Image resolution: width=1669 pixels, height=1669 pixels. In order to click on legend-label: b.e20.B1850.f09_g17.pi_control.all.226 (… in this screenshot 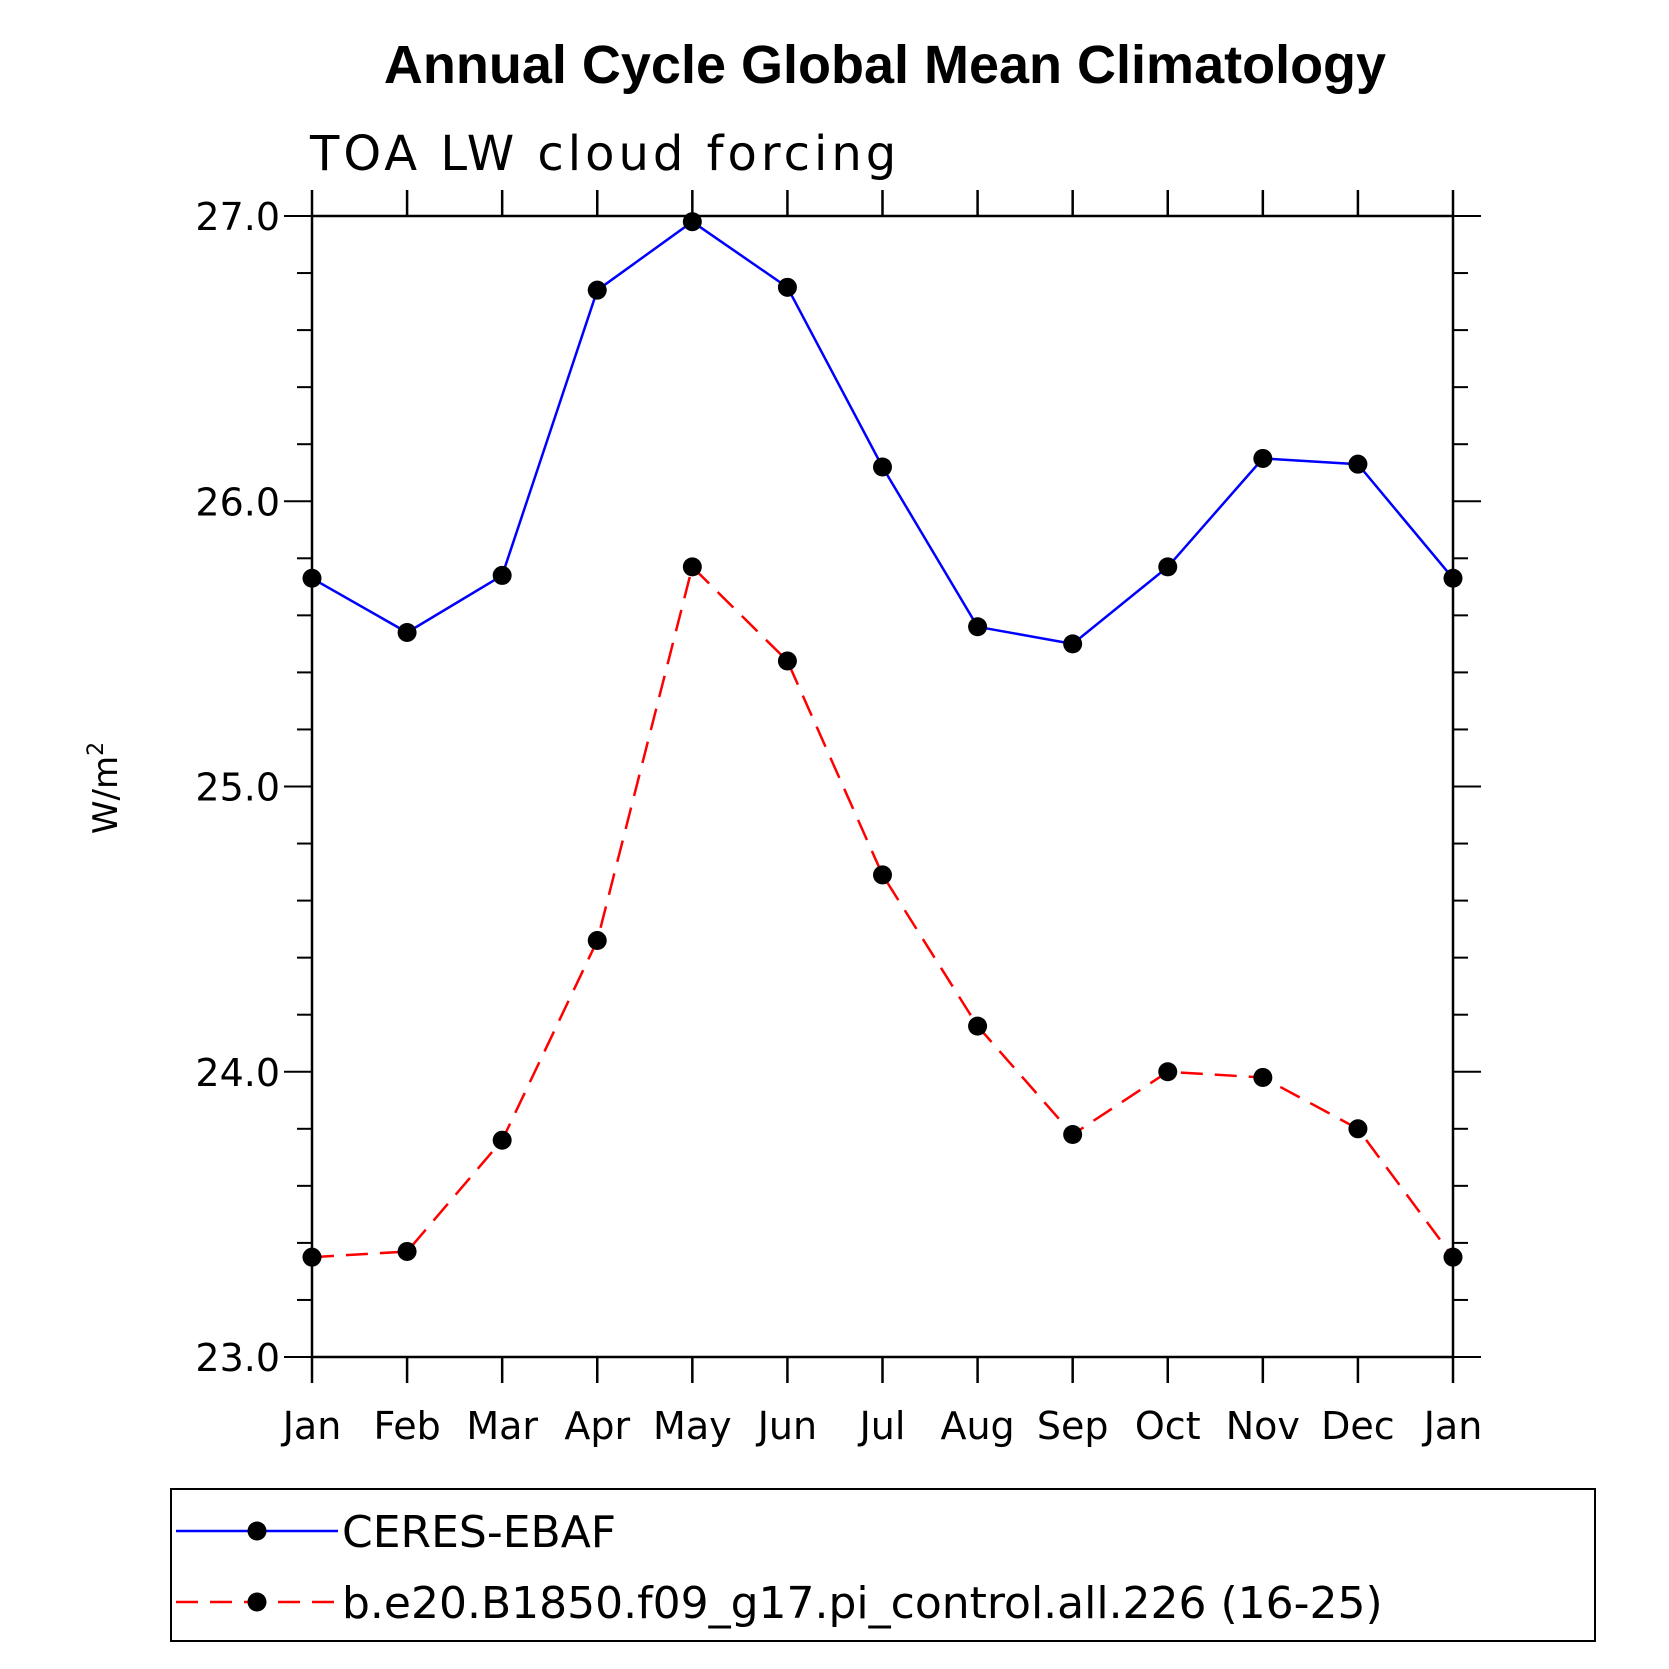, I will do `click(862, 1603)`.